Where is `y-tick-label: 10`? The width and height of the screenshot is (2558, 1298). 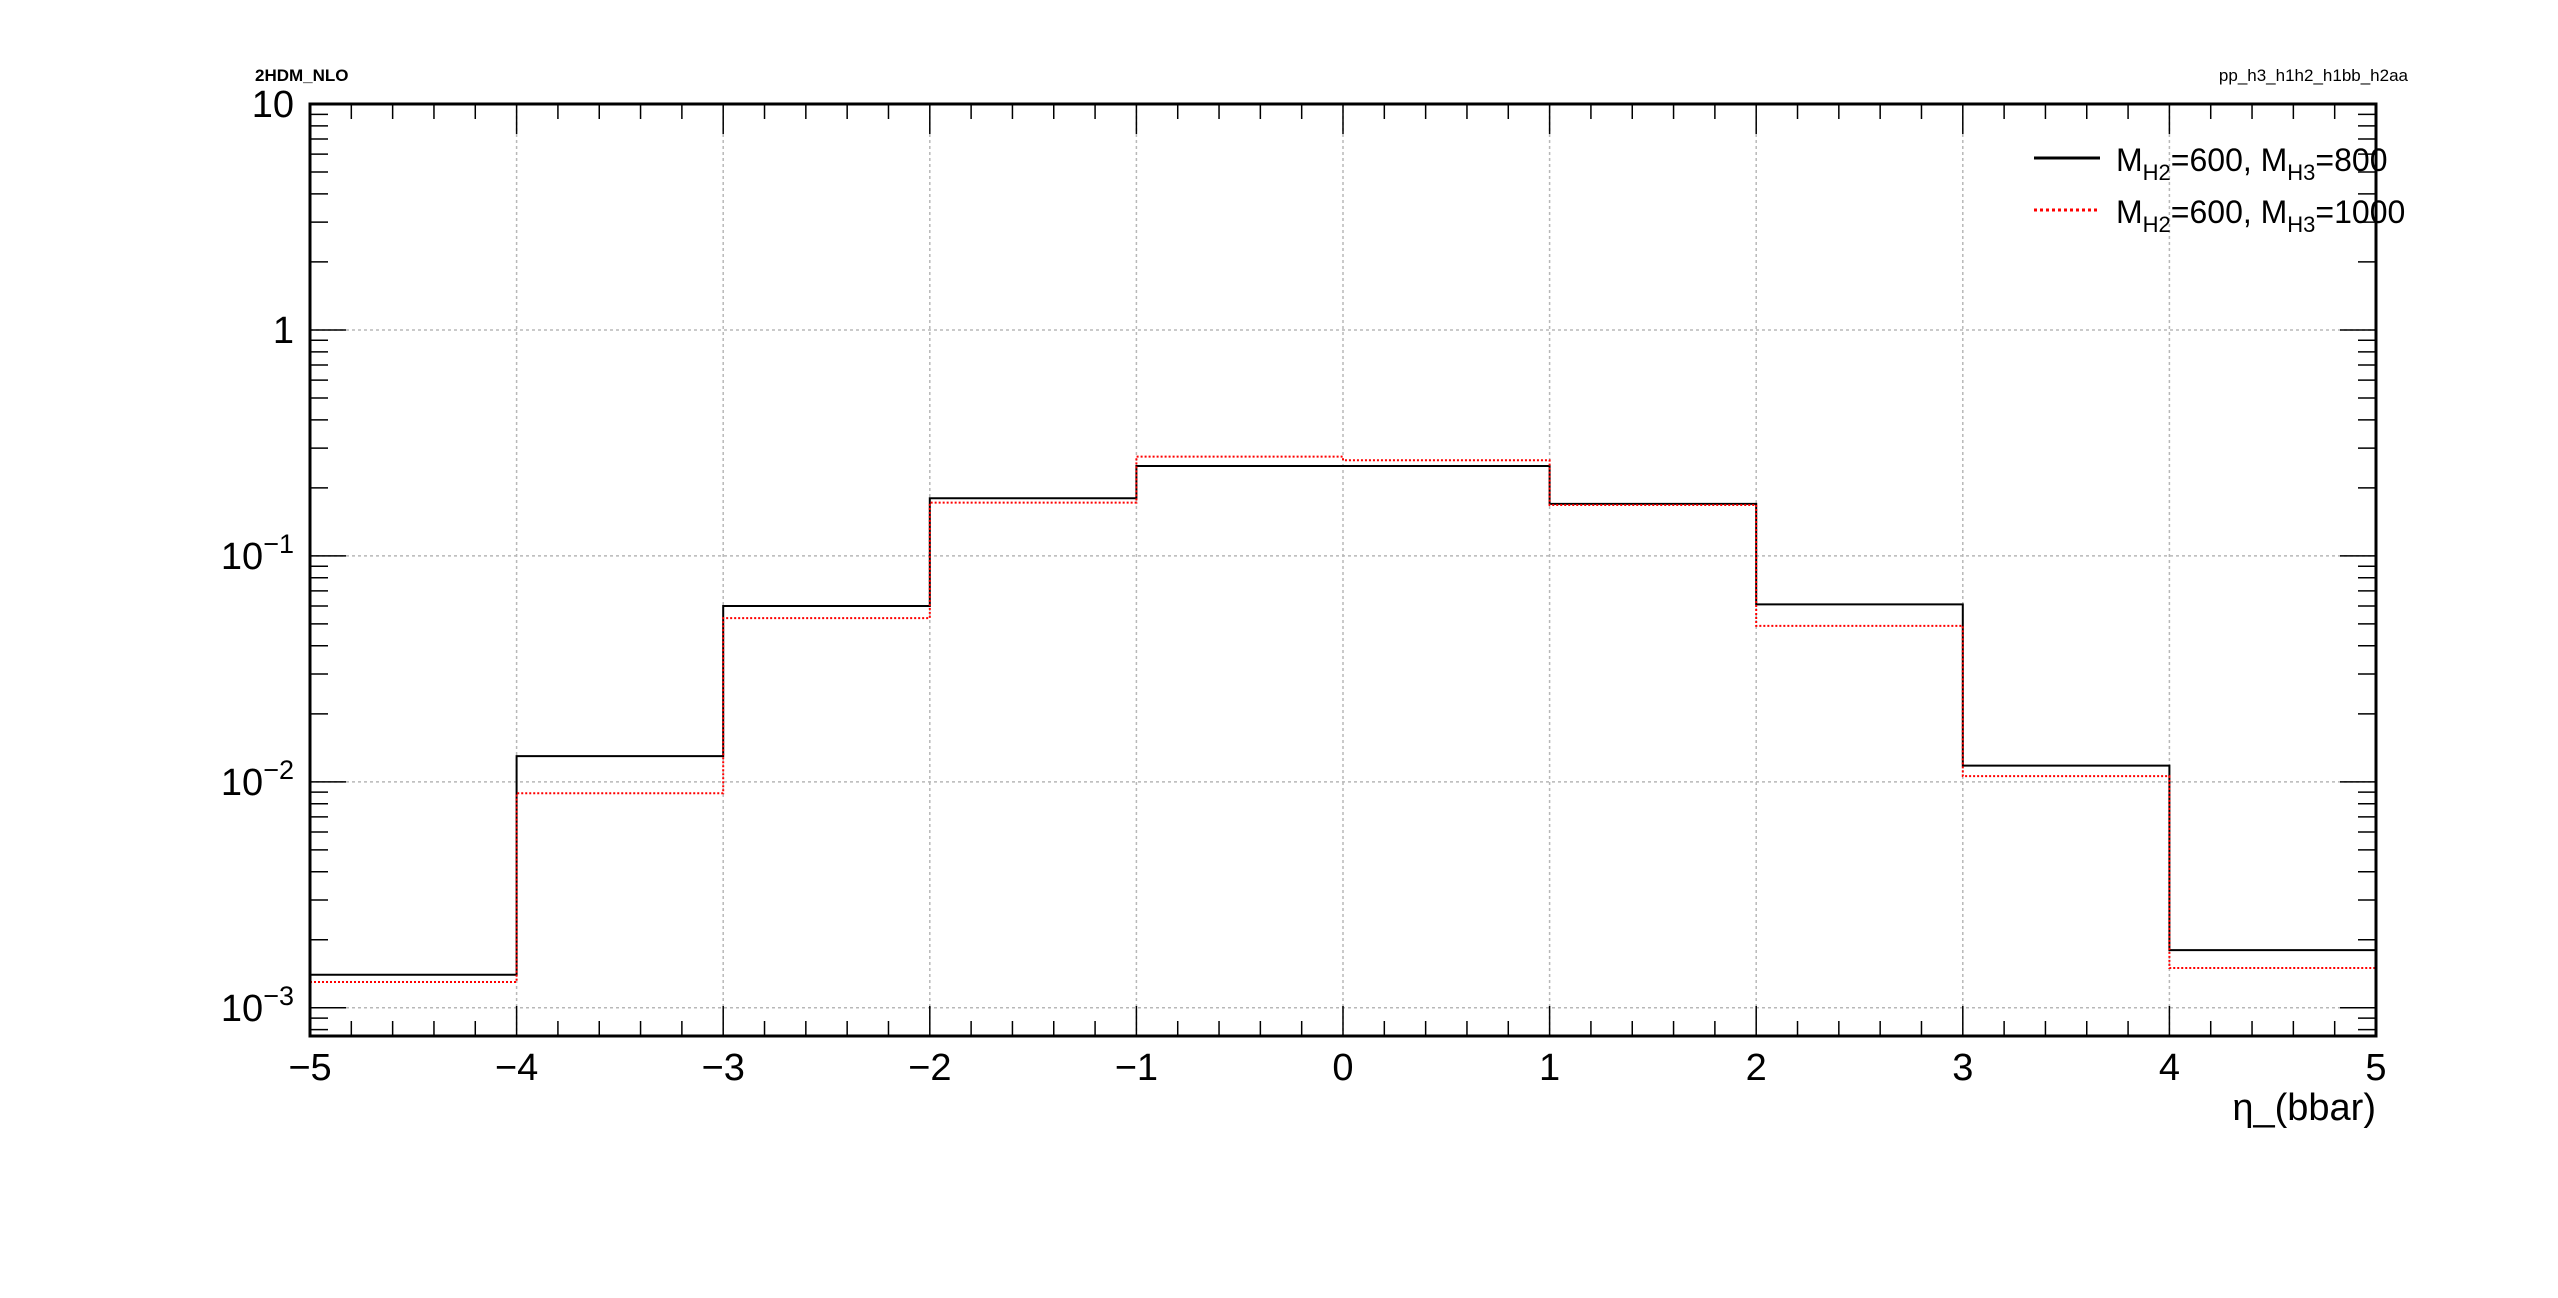
y-tick-label: 10 is located at coordinates (273, 105).